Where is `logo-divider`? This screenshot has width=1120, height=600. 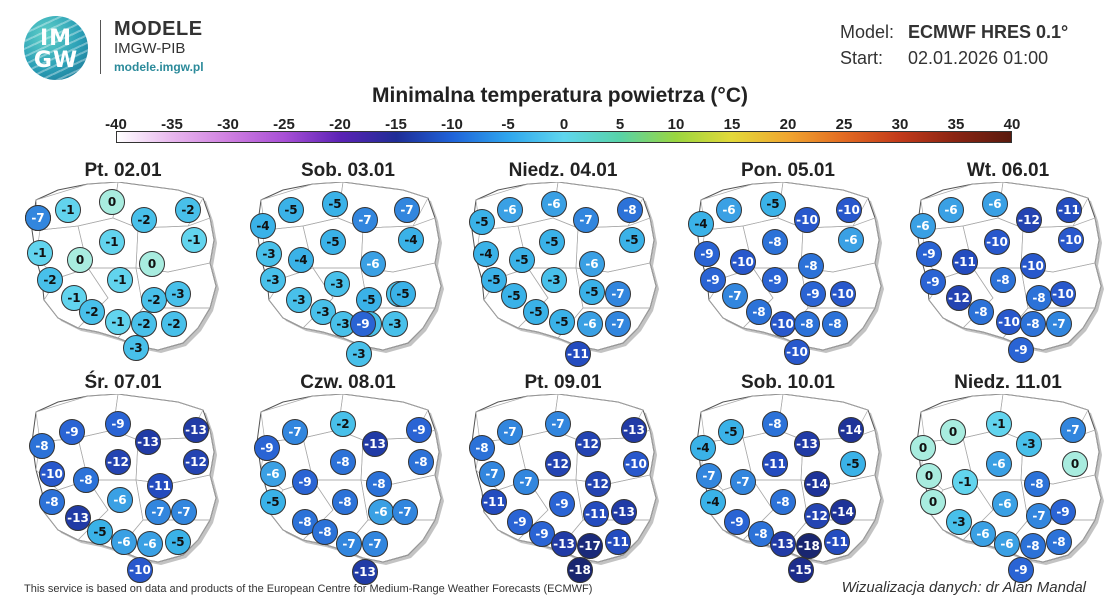
logo-divider is located at coordinates (100, 47).